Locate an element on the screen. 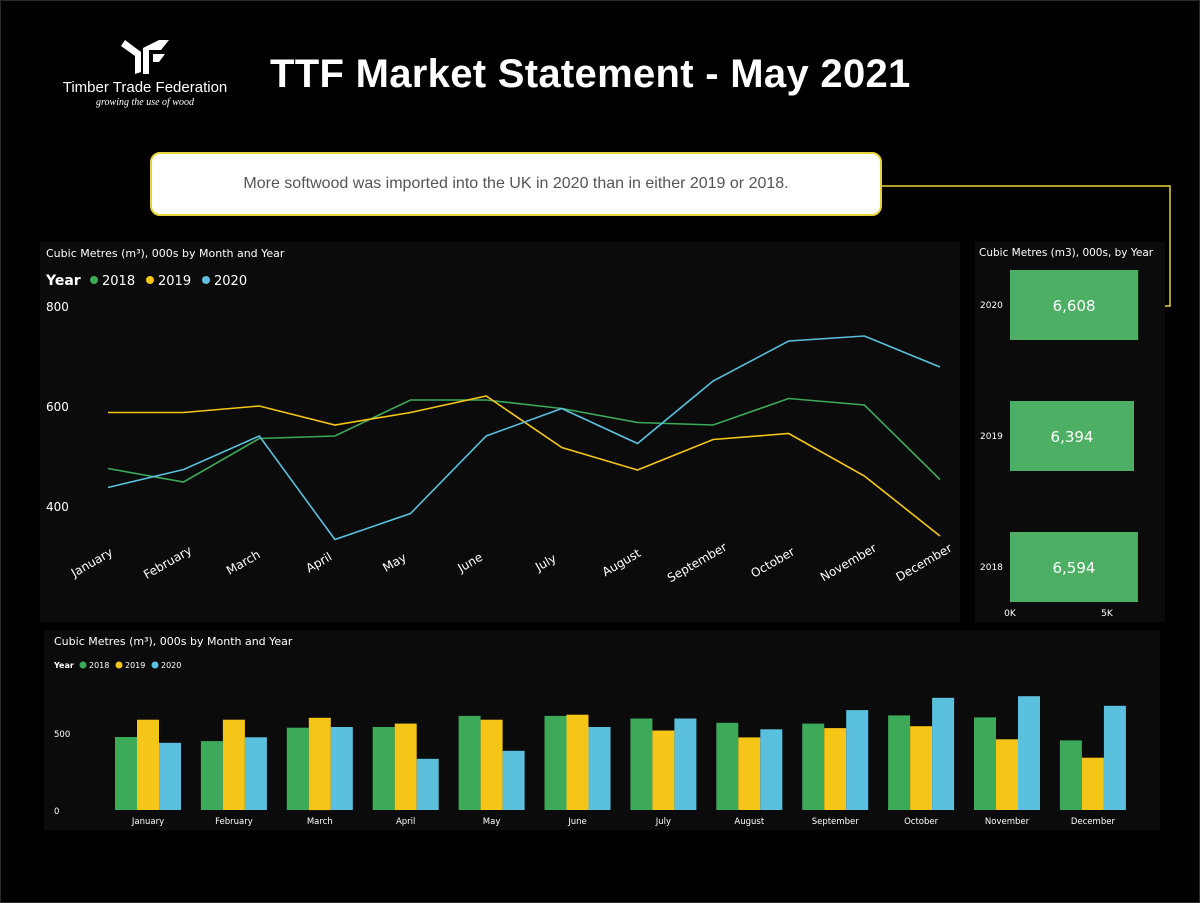 The image size is (1200, 903). bar-january-2018 is located at coordinates (126, 773).